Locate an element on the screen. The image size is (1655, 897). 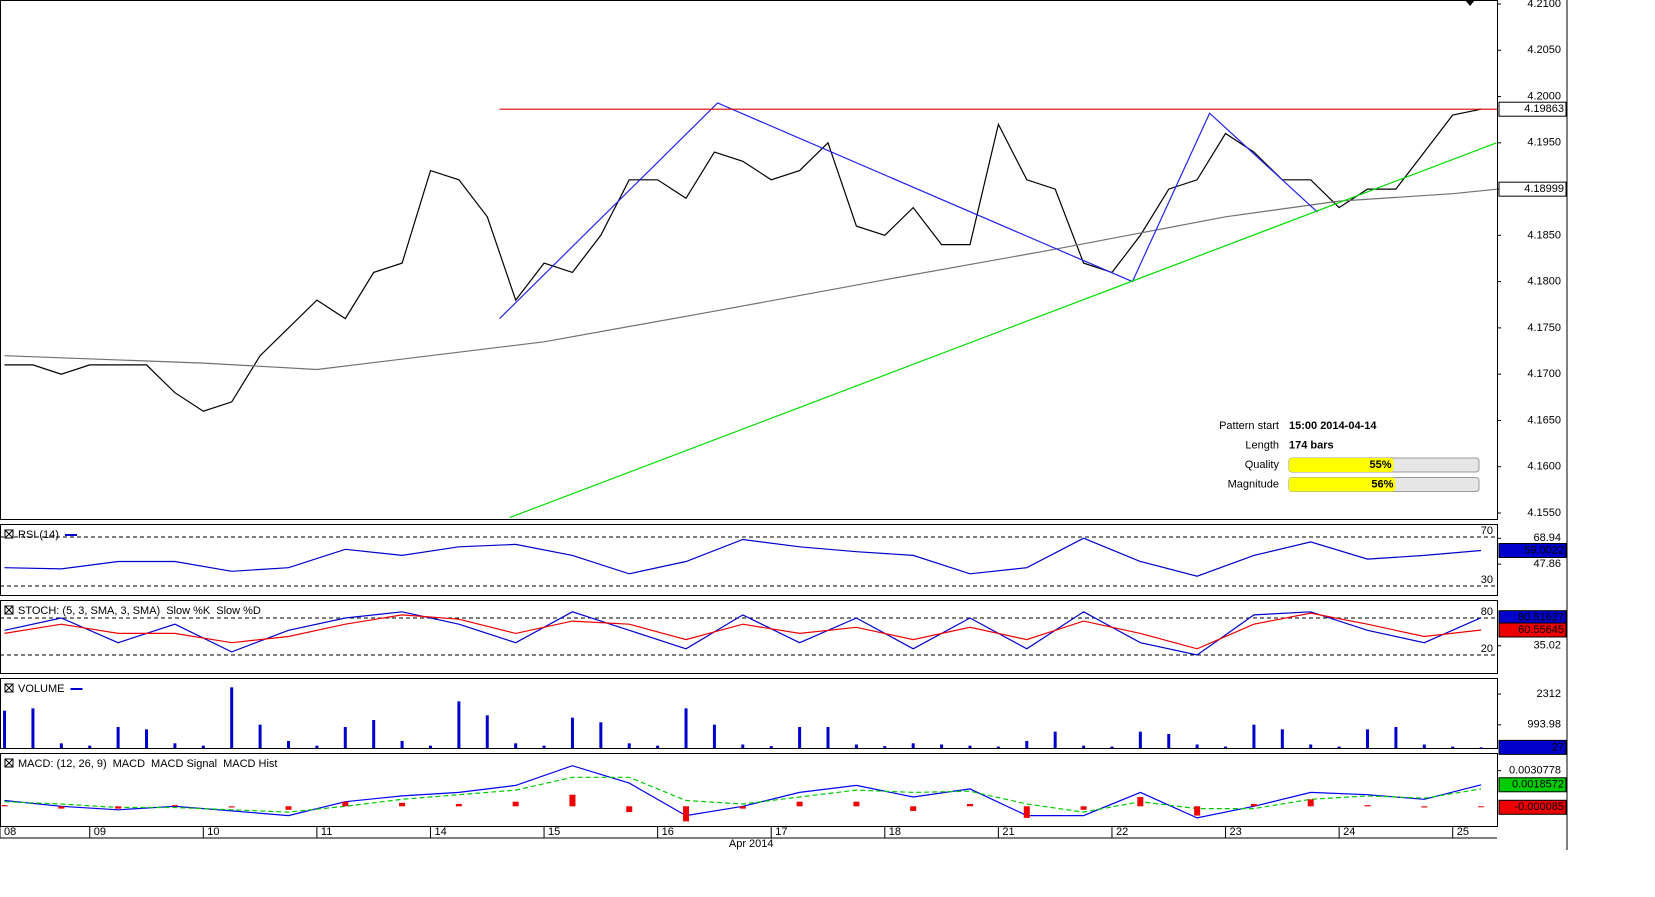
panel-title: RSI (14) is located at coordinates (38, 535).